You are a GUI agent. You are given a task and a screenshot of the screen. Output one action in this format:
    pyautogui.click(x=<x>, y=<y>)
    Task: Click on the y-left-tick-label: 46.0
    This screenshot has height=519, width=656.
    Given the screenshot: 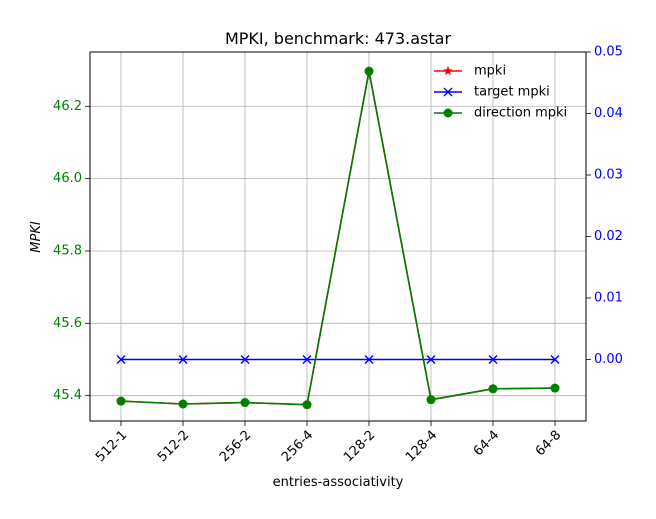 What is the action you would take?
    pyautogui.click(x=67, y=178)
    